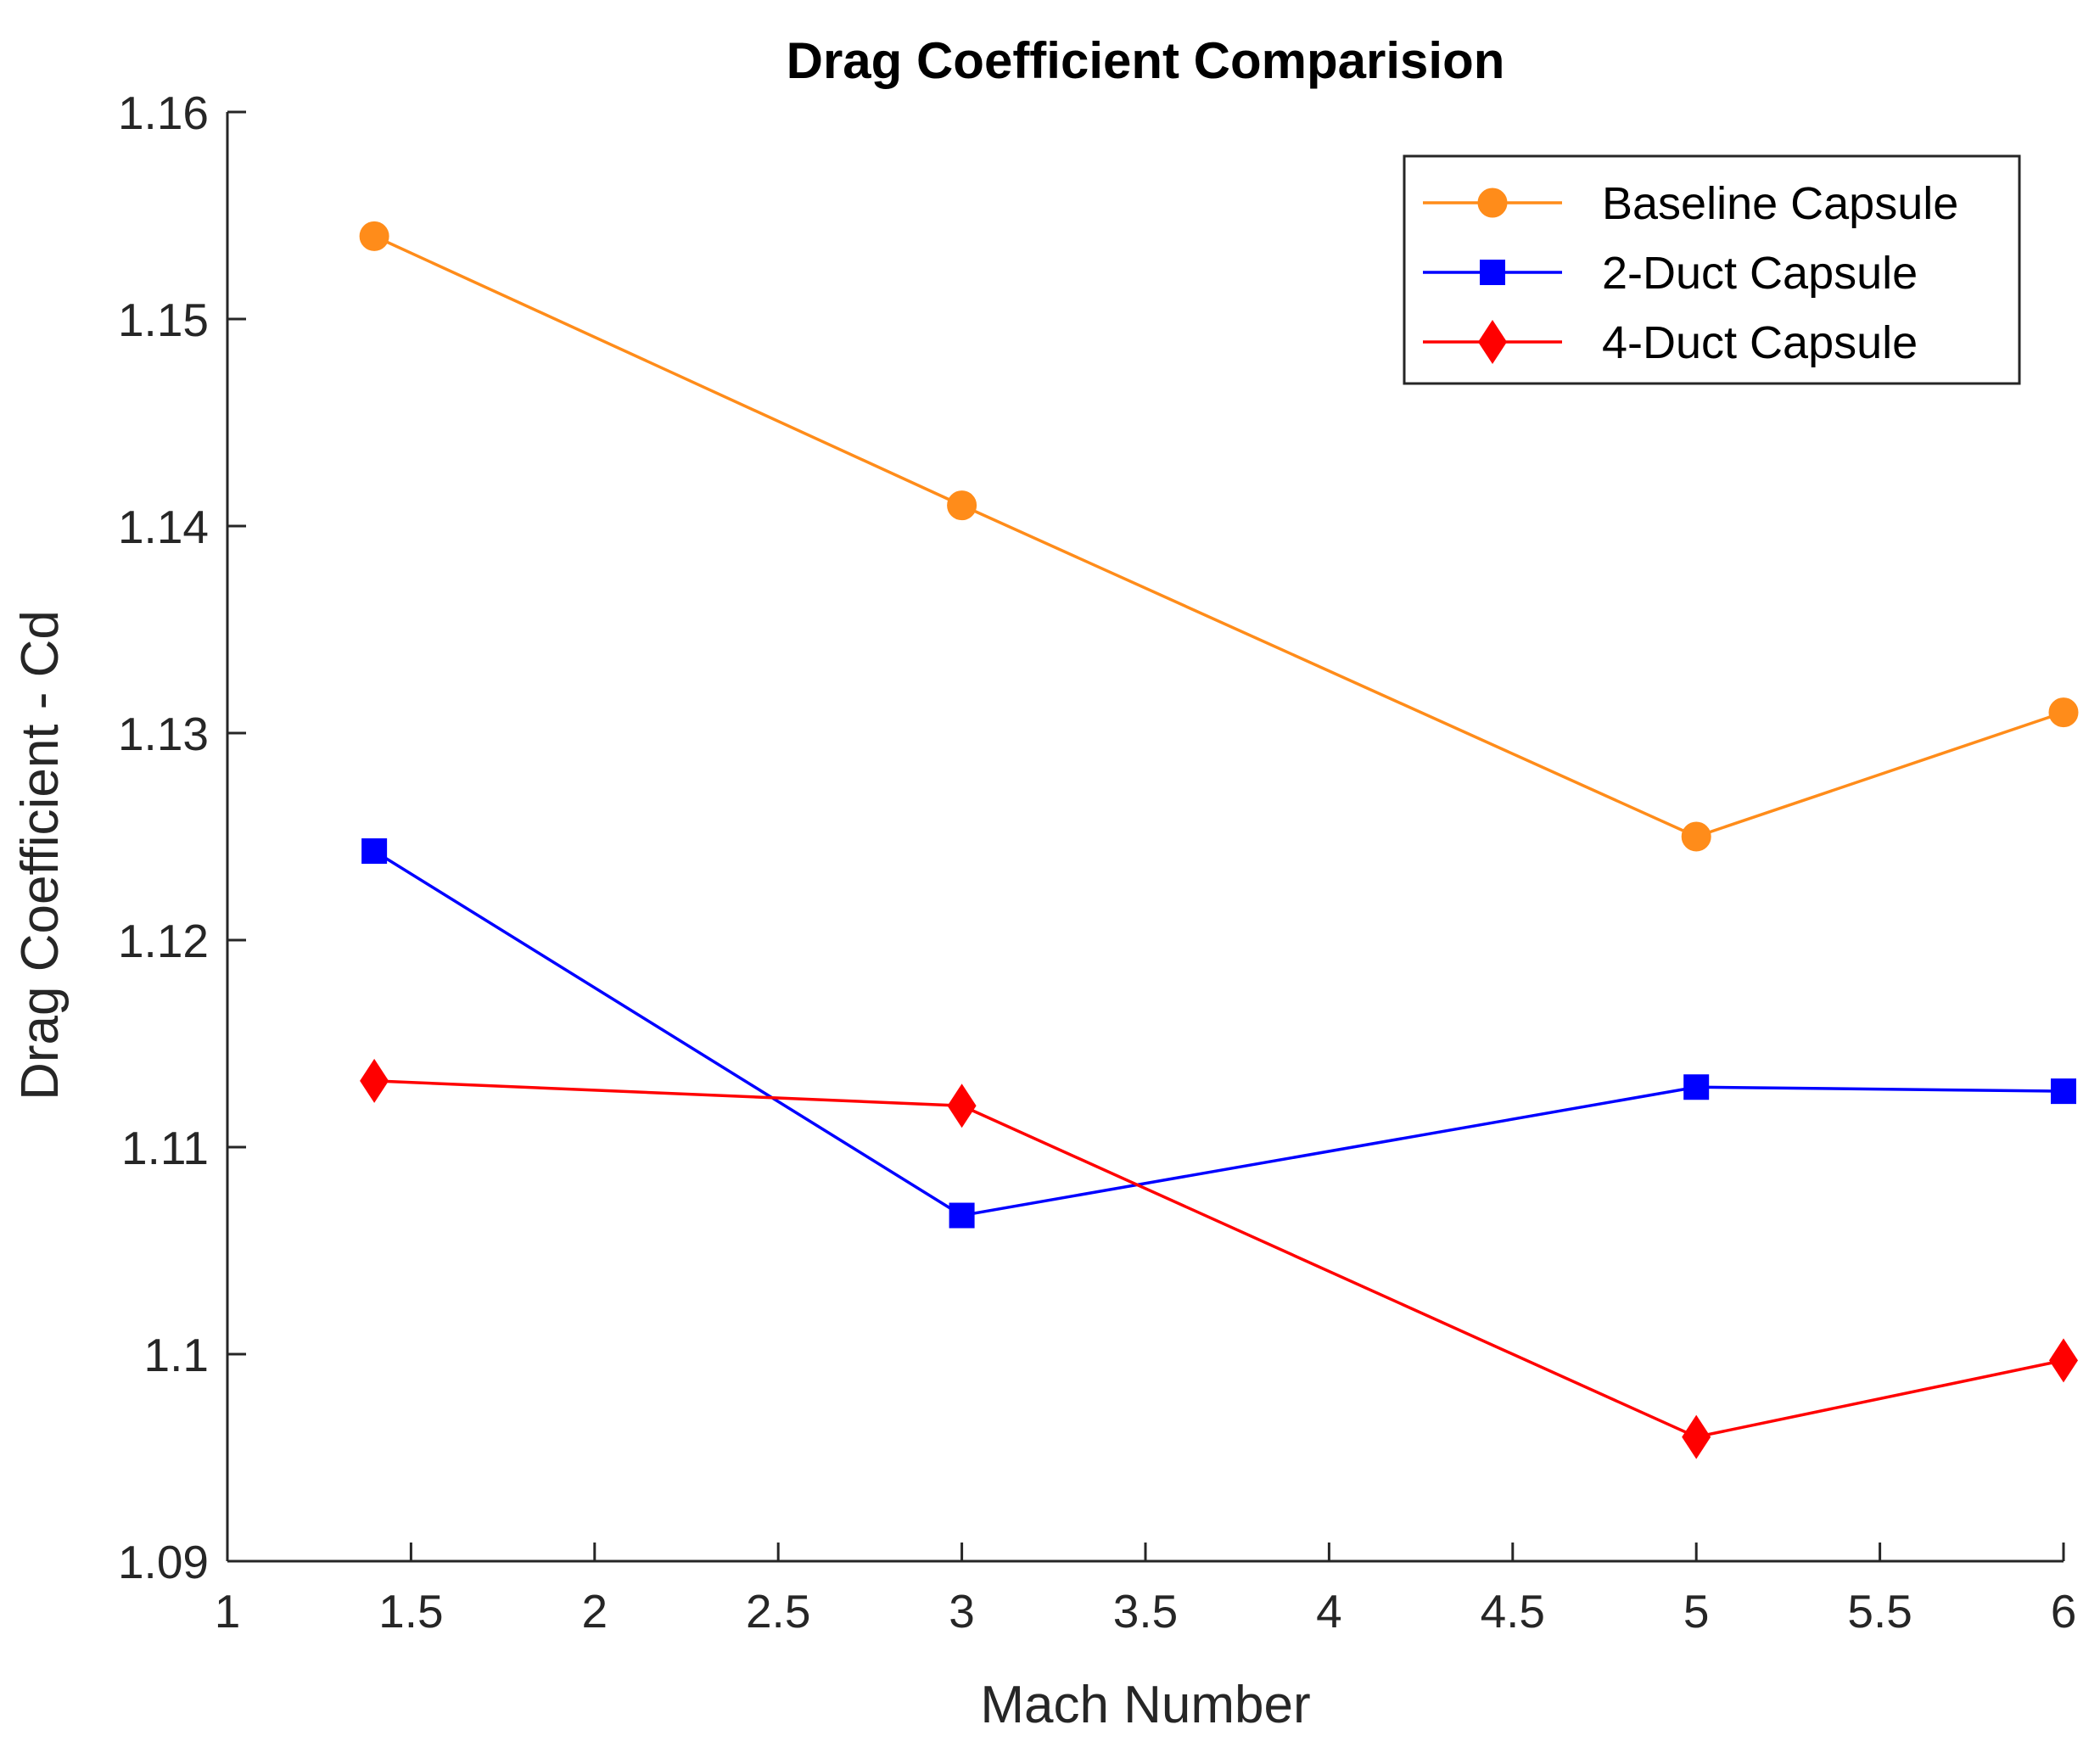 This screenshot has width=2100, height=1747. Describe the element at coordinates (778, 1612) in the screenshot. I see `x-tick-label: 2.5` at that location.